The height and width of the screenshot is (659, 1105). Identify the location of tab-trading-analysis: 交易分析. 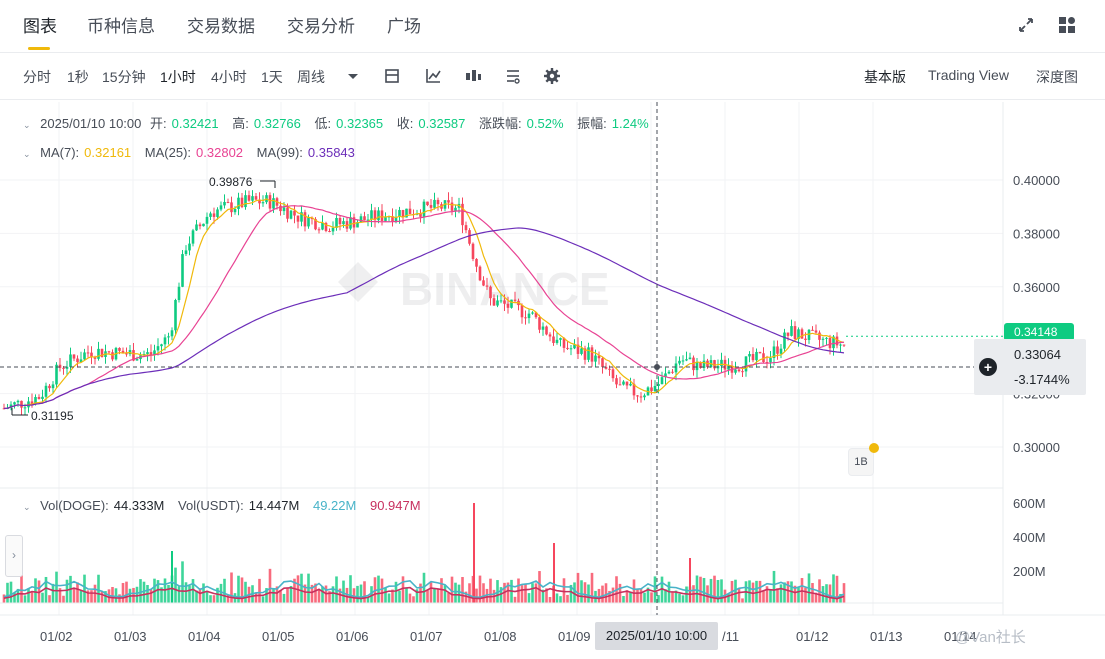
(321, 26).